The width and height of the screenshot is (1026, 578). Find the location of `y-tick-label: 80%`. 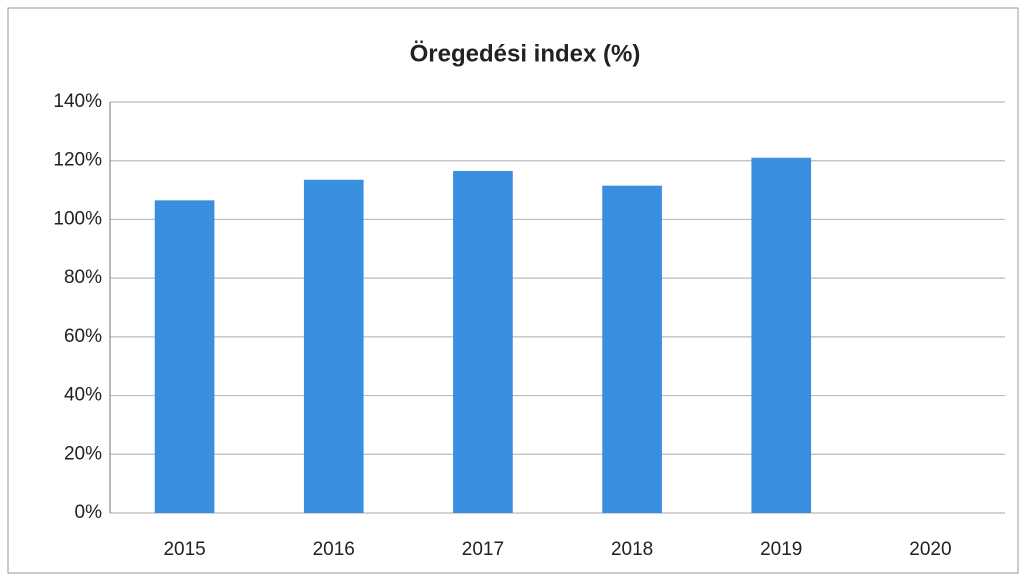

y-tick-label: 80% is located at coordinates (83, 277).